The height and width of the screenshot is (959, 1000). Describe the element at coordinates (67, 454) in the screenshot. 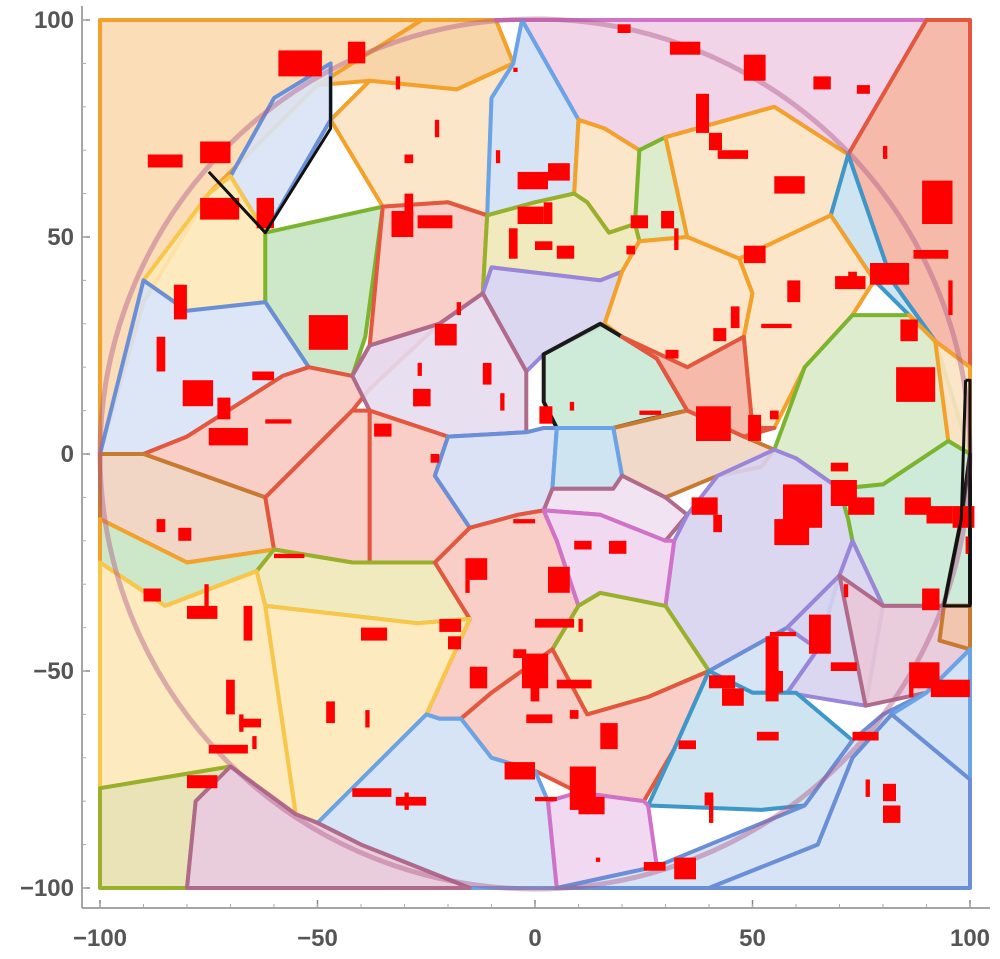

I see `y-tick-label-3: 0` at that location.